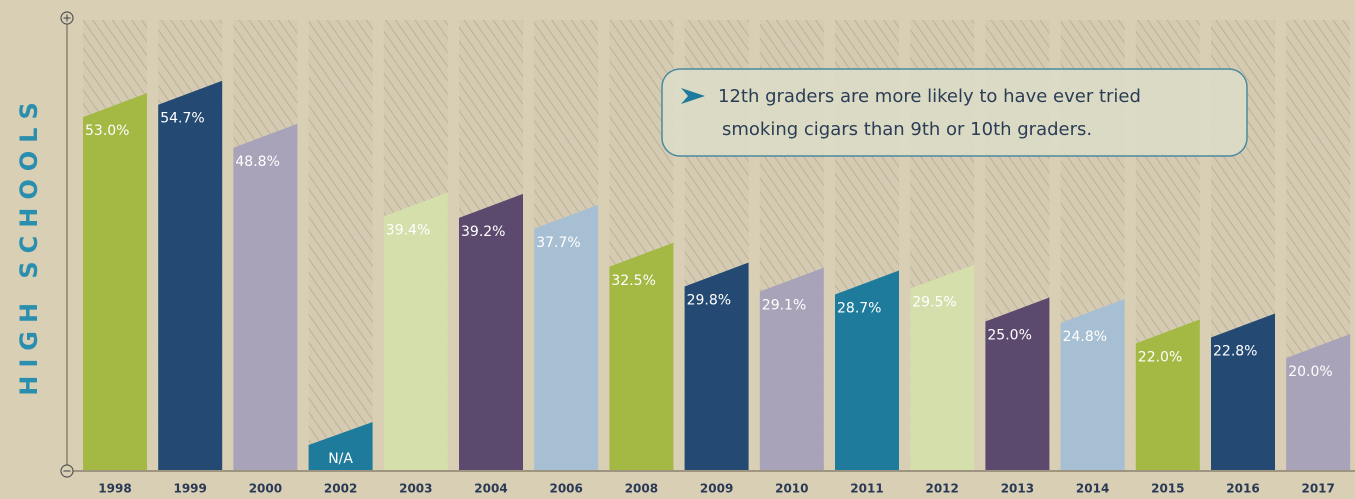 The width and height of the screenshot is (1355, 499). Describe the element at coordinates (182, 119) in the screenshot. I see `value-label: 54.7%` at that location.